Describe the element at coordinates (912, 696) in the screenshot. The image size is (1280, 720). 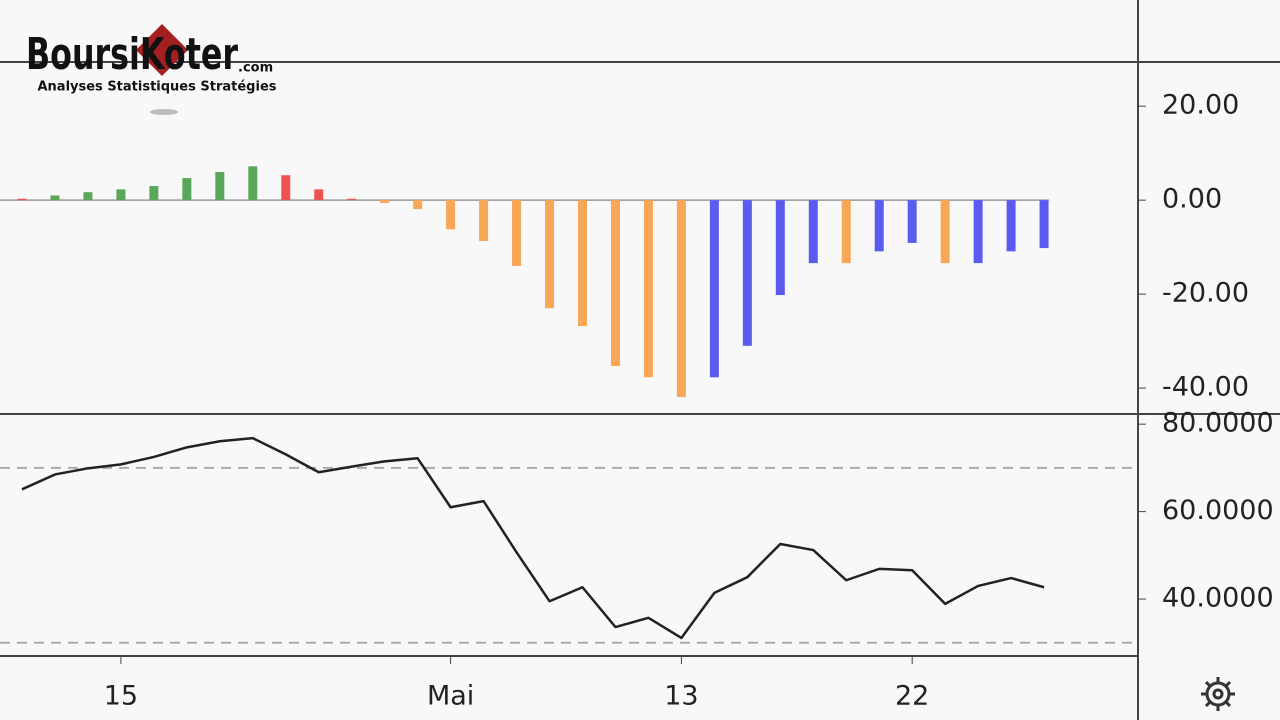
I see `x-tick-label: 22` at that location.